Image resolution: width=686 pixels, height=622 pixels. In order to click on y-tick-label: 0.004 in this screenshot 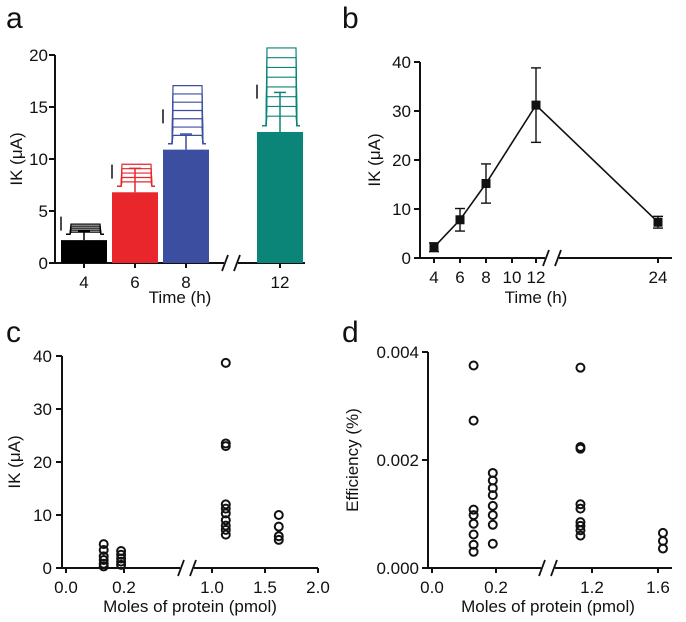, I will do `click(397, 352)`.